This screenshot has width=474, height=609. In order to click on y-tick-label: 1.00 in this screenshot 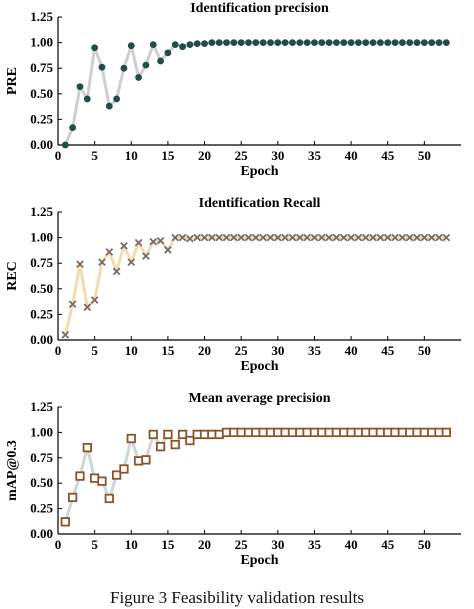, I will do `click(41, 42)`.